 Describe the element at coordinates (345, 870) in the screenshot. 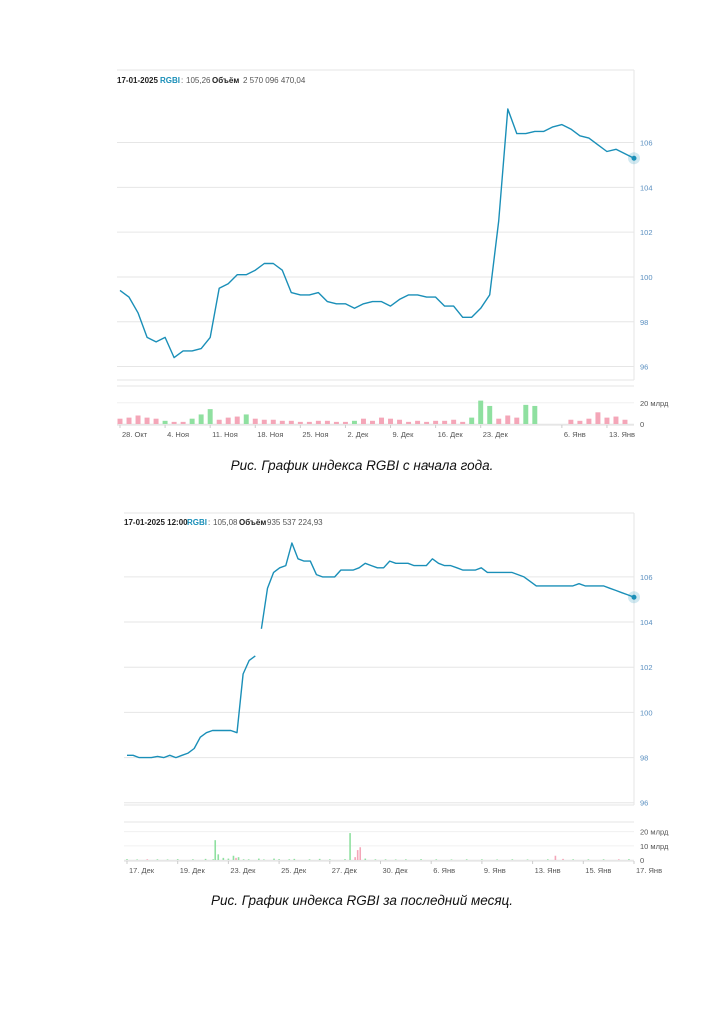

I see `x-tick-label: 27. Дек` at that location.